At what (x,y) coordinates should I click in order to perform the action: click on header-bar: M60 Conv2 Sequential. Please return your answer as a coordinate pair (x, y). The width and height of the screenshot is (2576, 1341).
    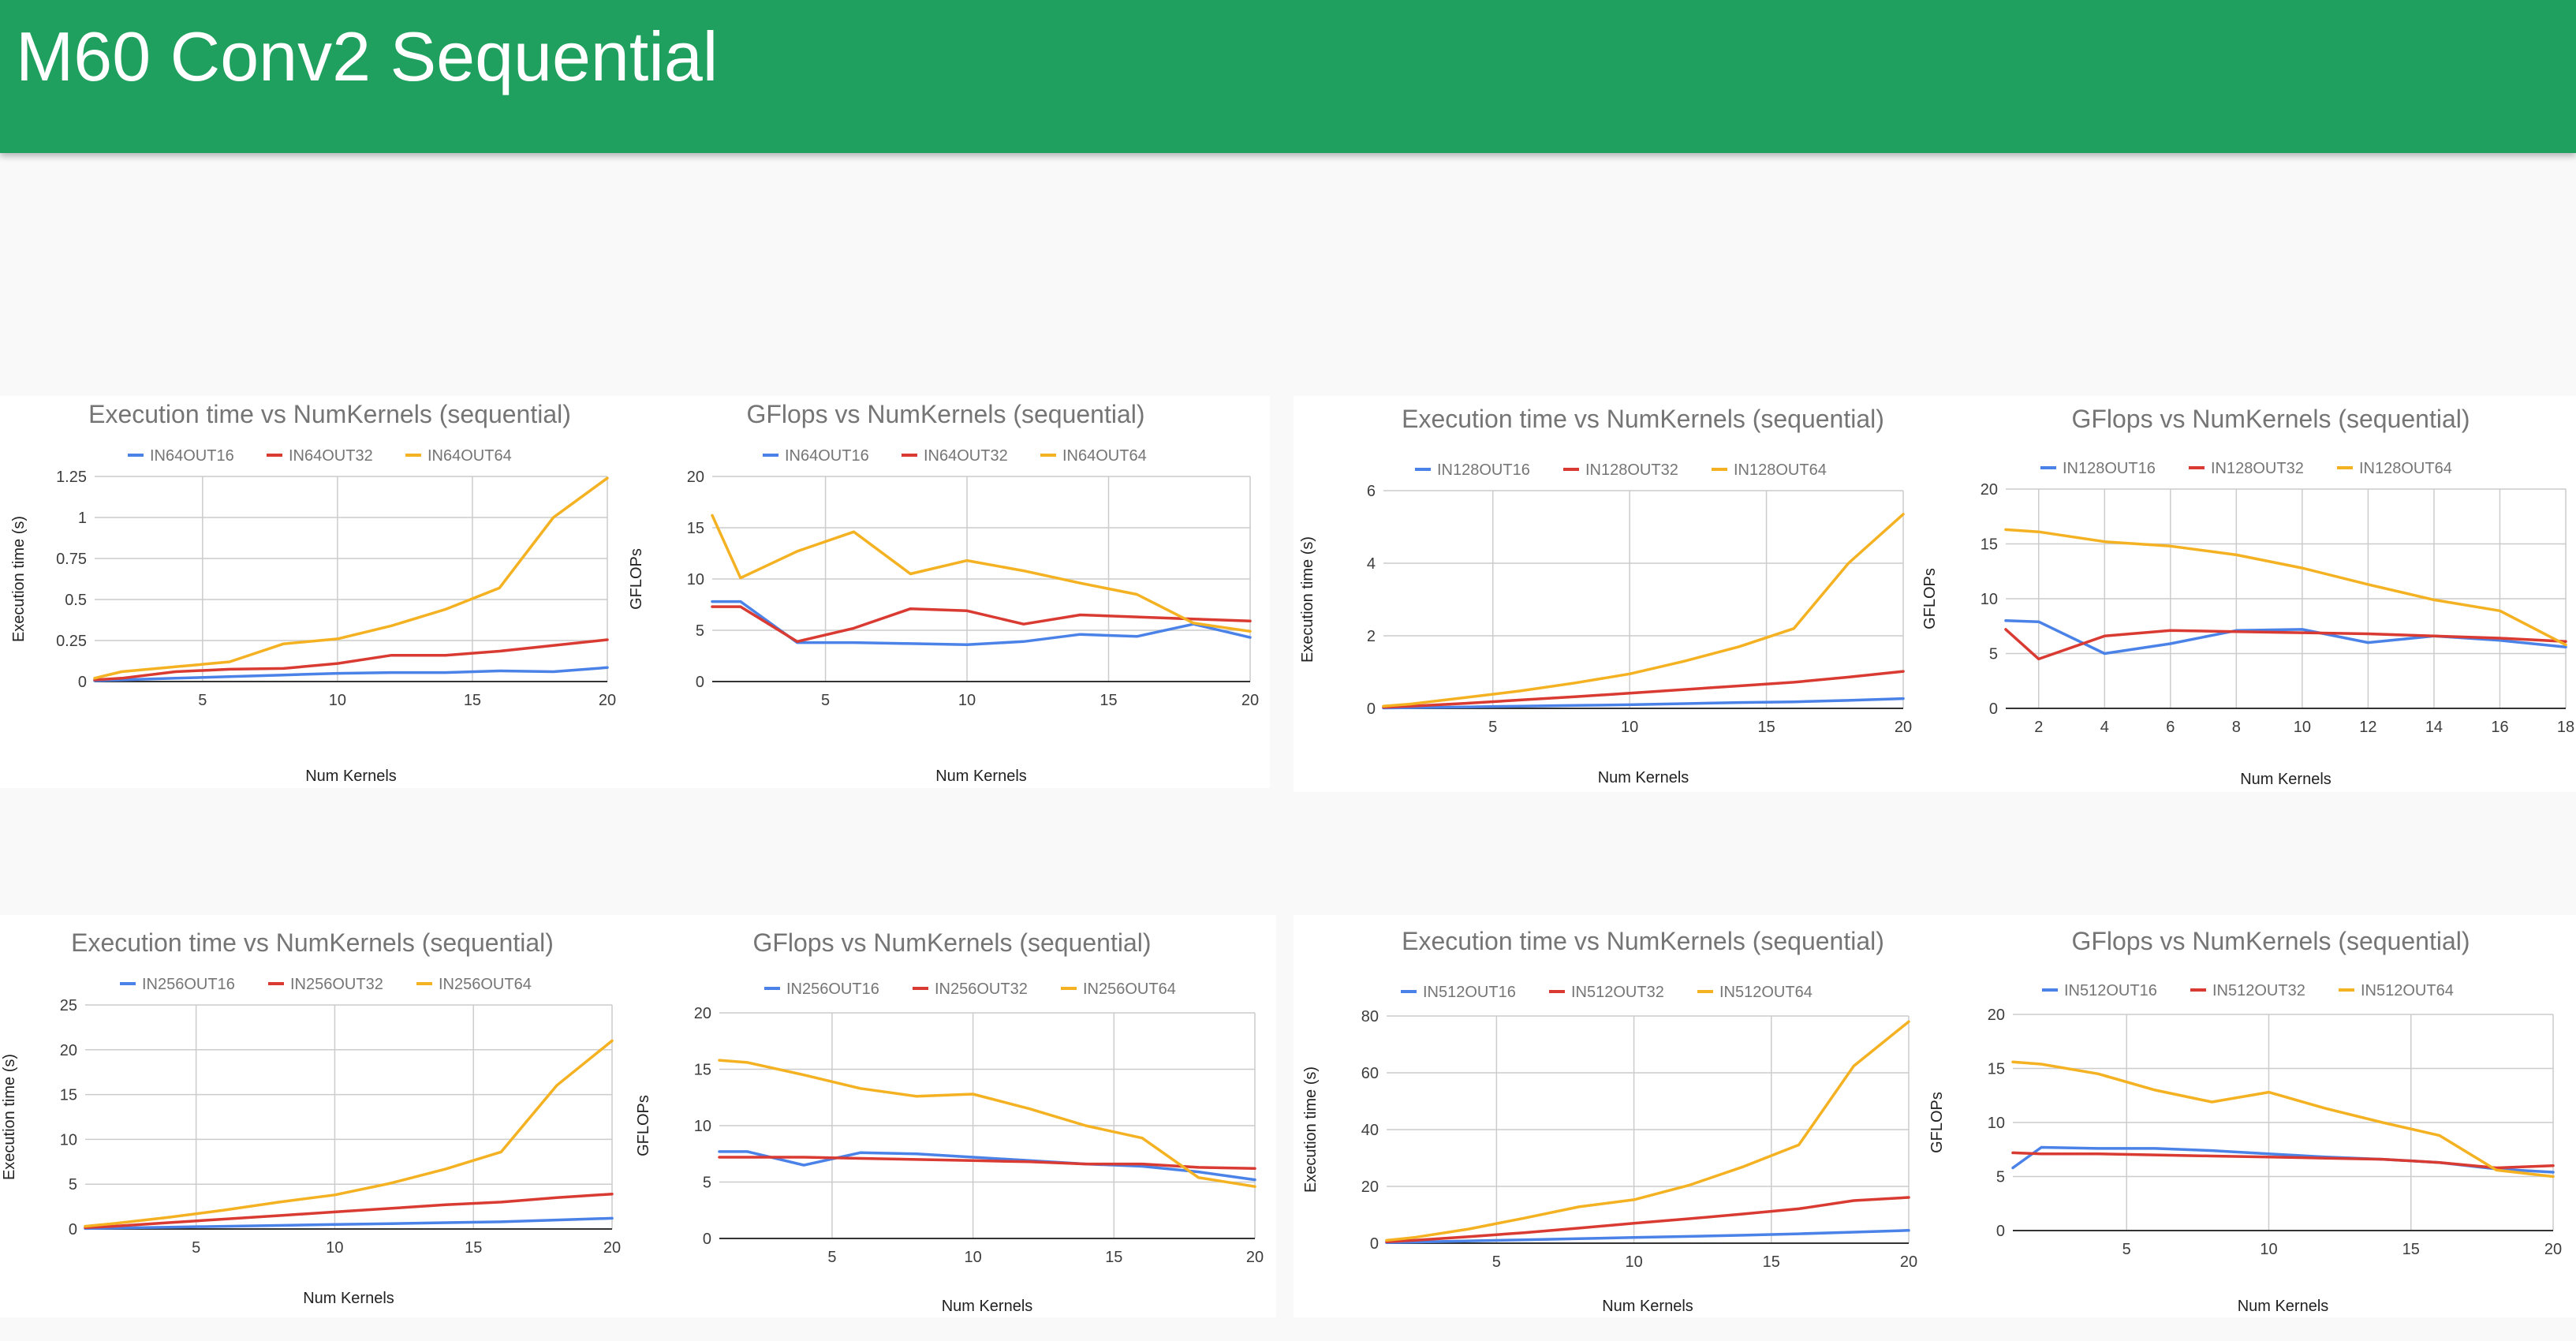
    Looking at the image, I should click on (1288, 76).